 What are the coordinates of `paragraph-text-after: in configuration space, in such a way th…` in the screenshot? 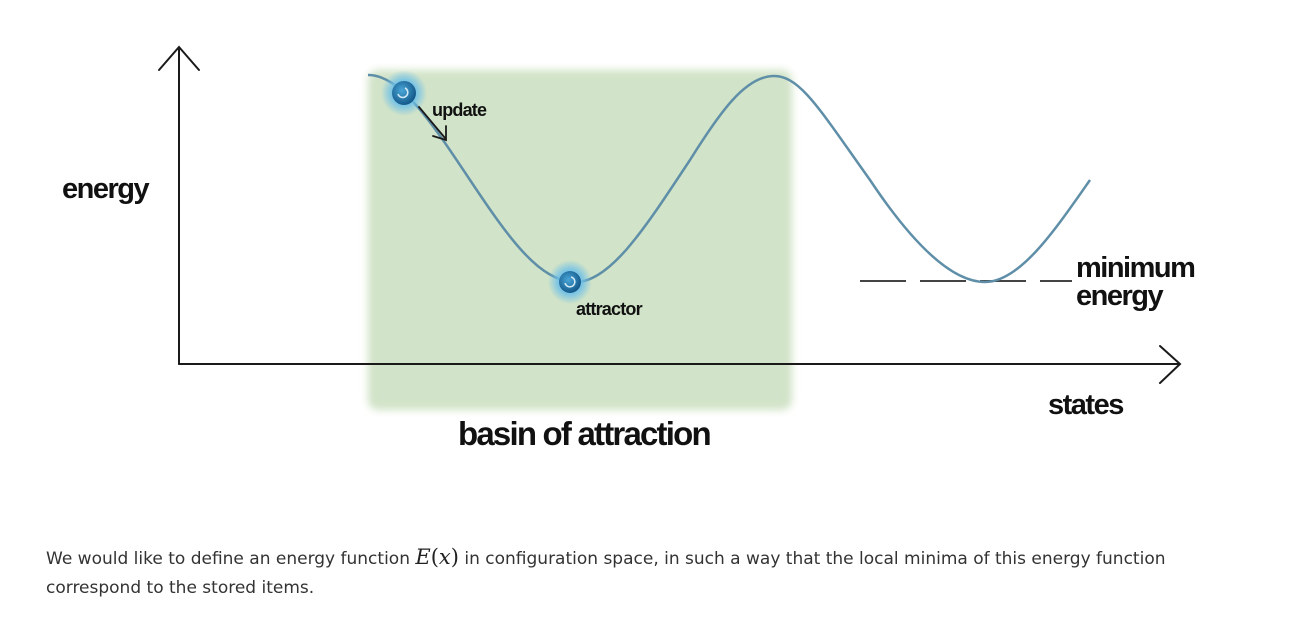 It's located at (606, 573).